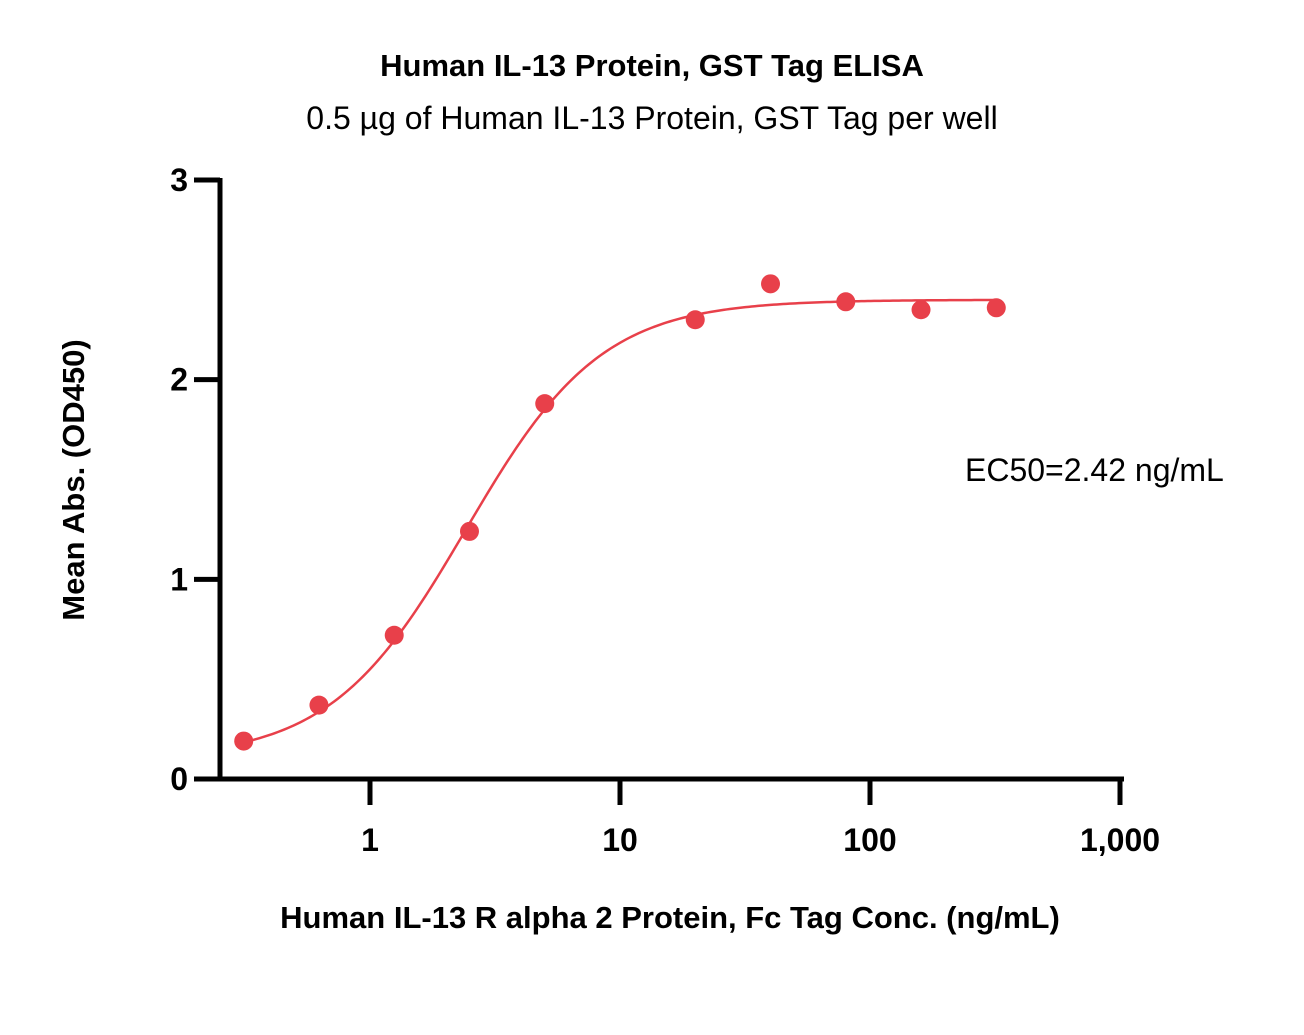 The height and width of the screenshot is (1035, 1304). Describe the element at coordinates (1120, 840) in the screenshot. I see `x-tick-label: 1,000` at that location.